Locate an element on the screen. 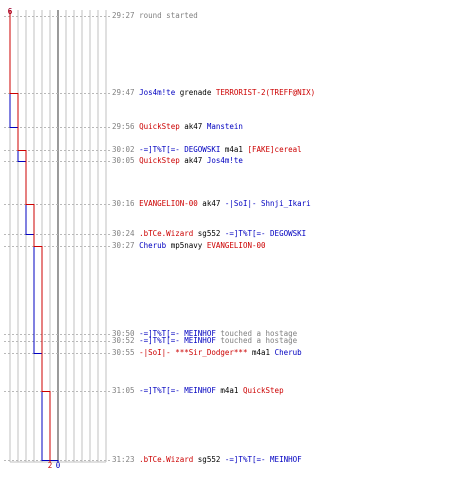 Image resolution: width=450 pixels, height=500 pixels. event-time: 31:23 is located at coordinates (123, 459).